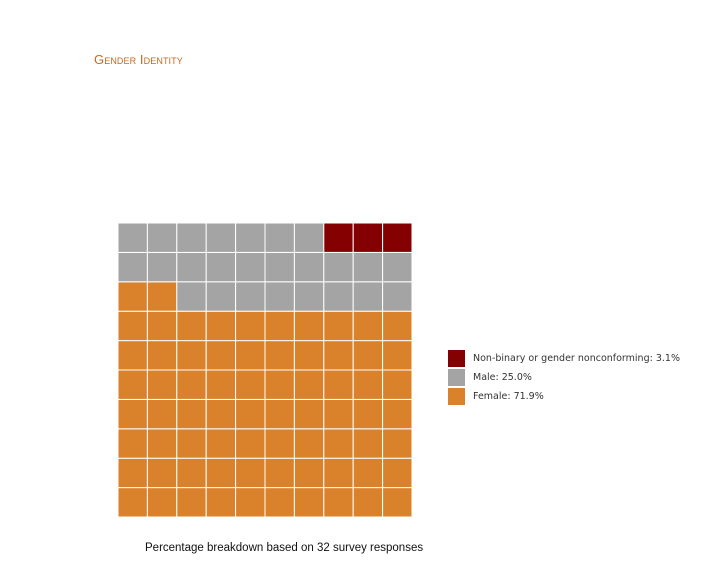  I want to click on legend-label-male: Male: 25.0%, so click(502, 377).